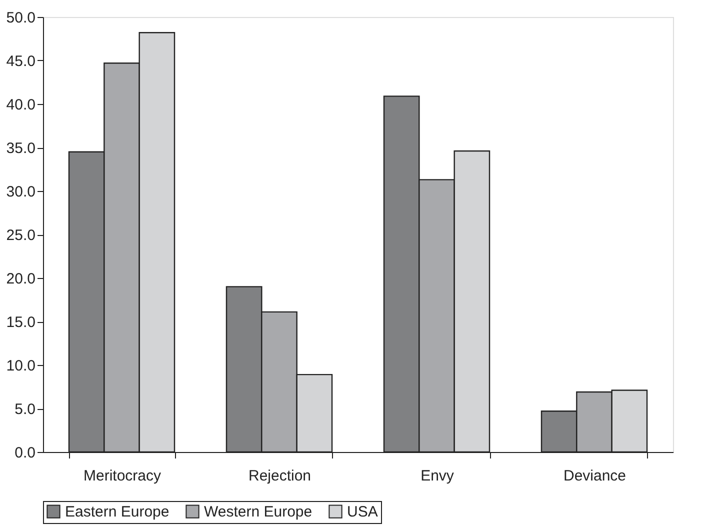 This screenshot has width=721, height=531. I want to click on y-tick-label: 0.0, so click(25, 453).